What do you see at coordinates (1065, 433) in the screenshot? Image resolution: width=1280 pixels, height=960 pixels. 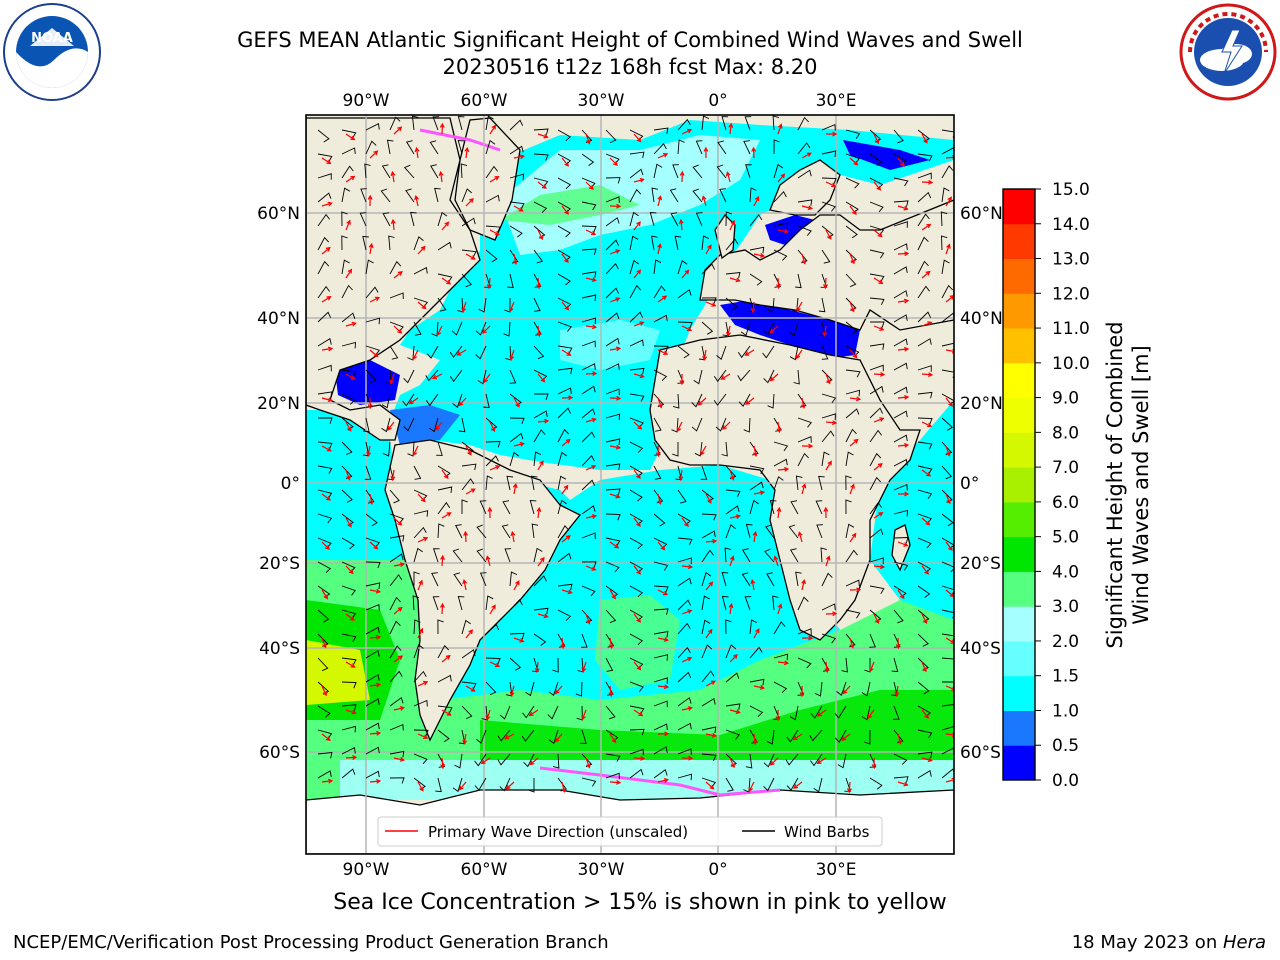 I see `colorbar-tick-label: 8.0` at bounding box center [1065, 433].